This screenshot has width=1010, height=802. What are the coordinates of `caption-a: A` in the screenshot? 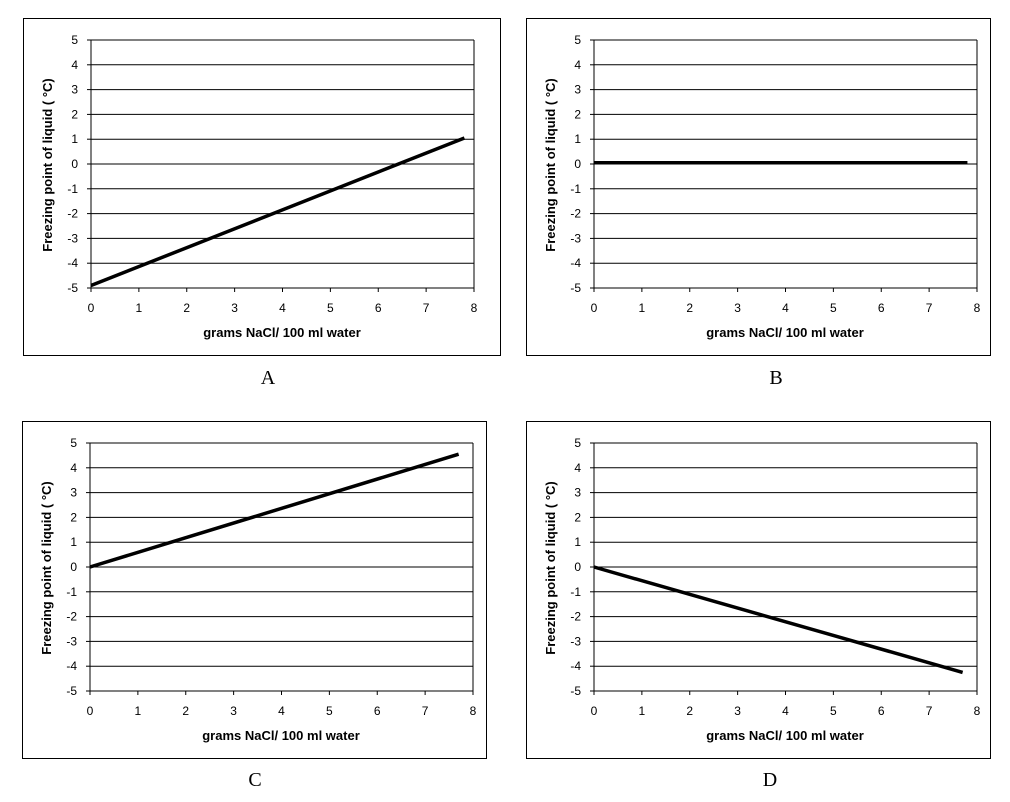 It's located at (268, 378).